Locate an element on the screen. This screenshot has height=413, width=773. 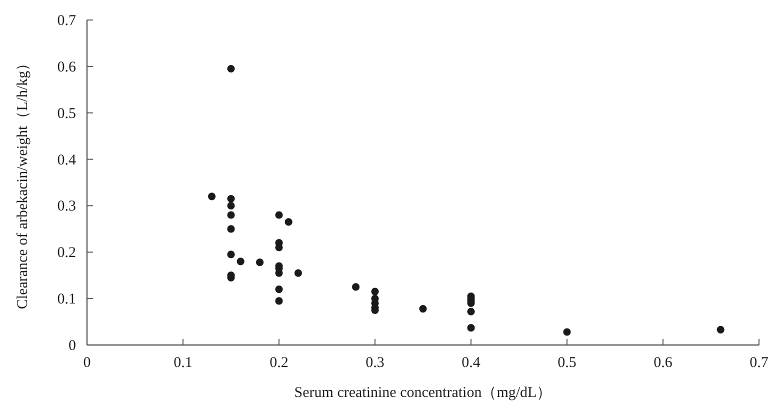
x-axis-title: Serum creatinine concentration（mg/dL） is located at coordinates (423, 393).